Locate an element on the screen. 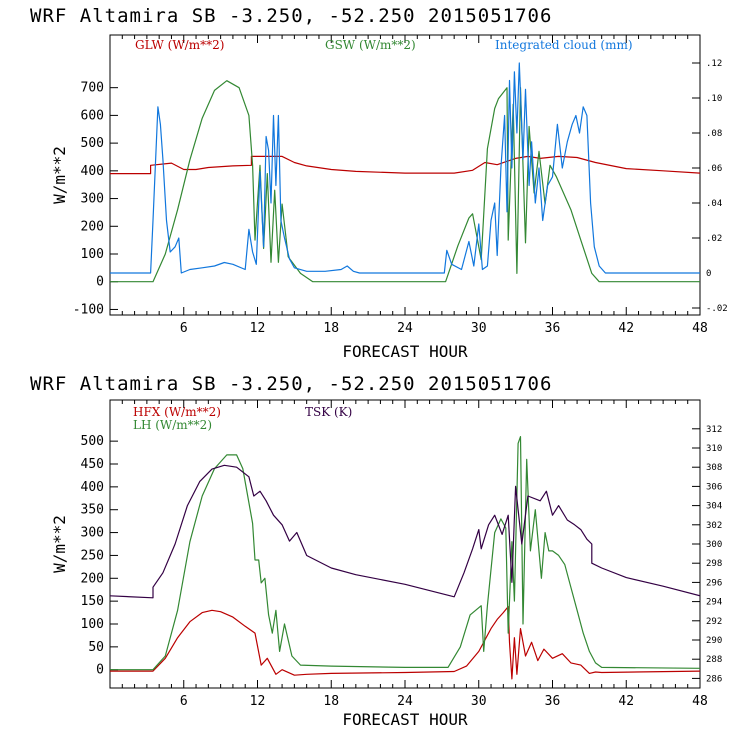  y2-tick-label: .10 is located at coordinates (714, 99).